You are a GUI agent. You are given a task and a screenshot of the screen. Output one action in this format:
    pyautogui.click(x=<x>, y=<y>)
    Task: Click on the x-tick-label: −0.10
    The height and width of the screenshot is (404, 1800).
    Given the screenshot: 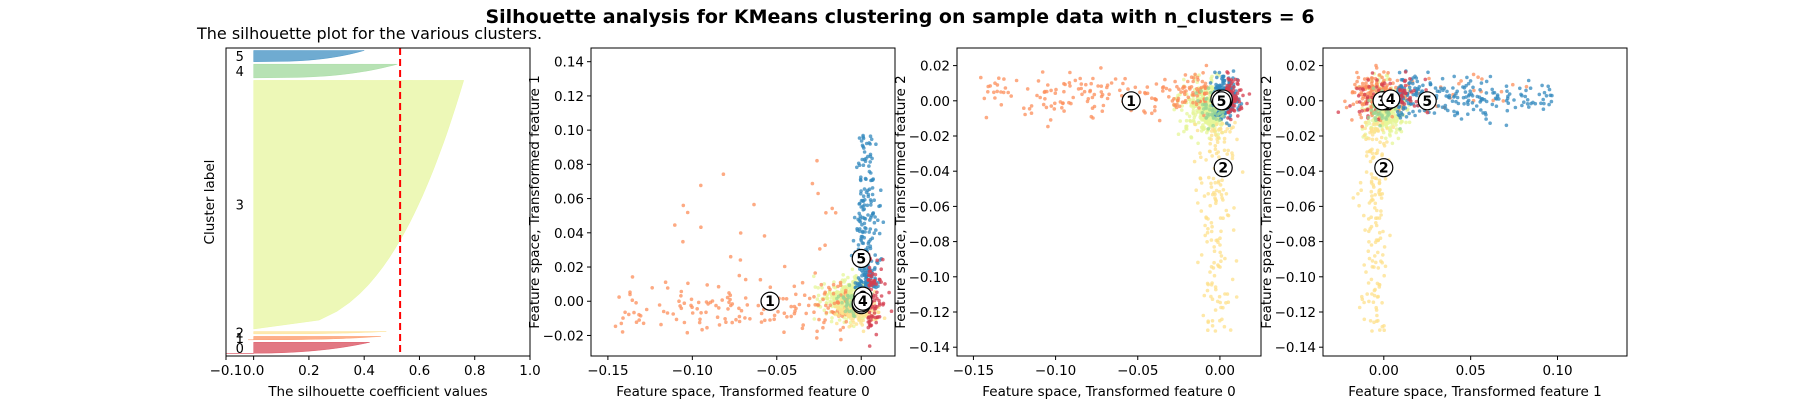 What is the action you would take?
    pyautogui.click(x=692, y=371)
    